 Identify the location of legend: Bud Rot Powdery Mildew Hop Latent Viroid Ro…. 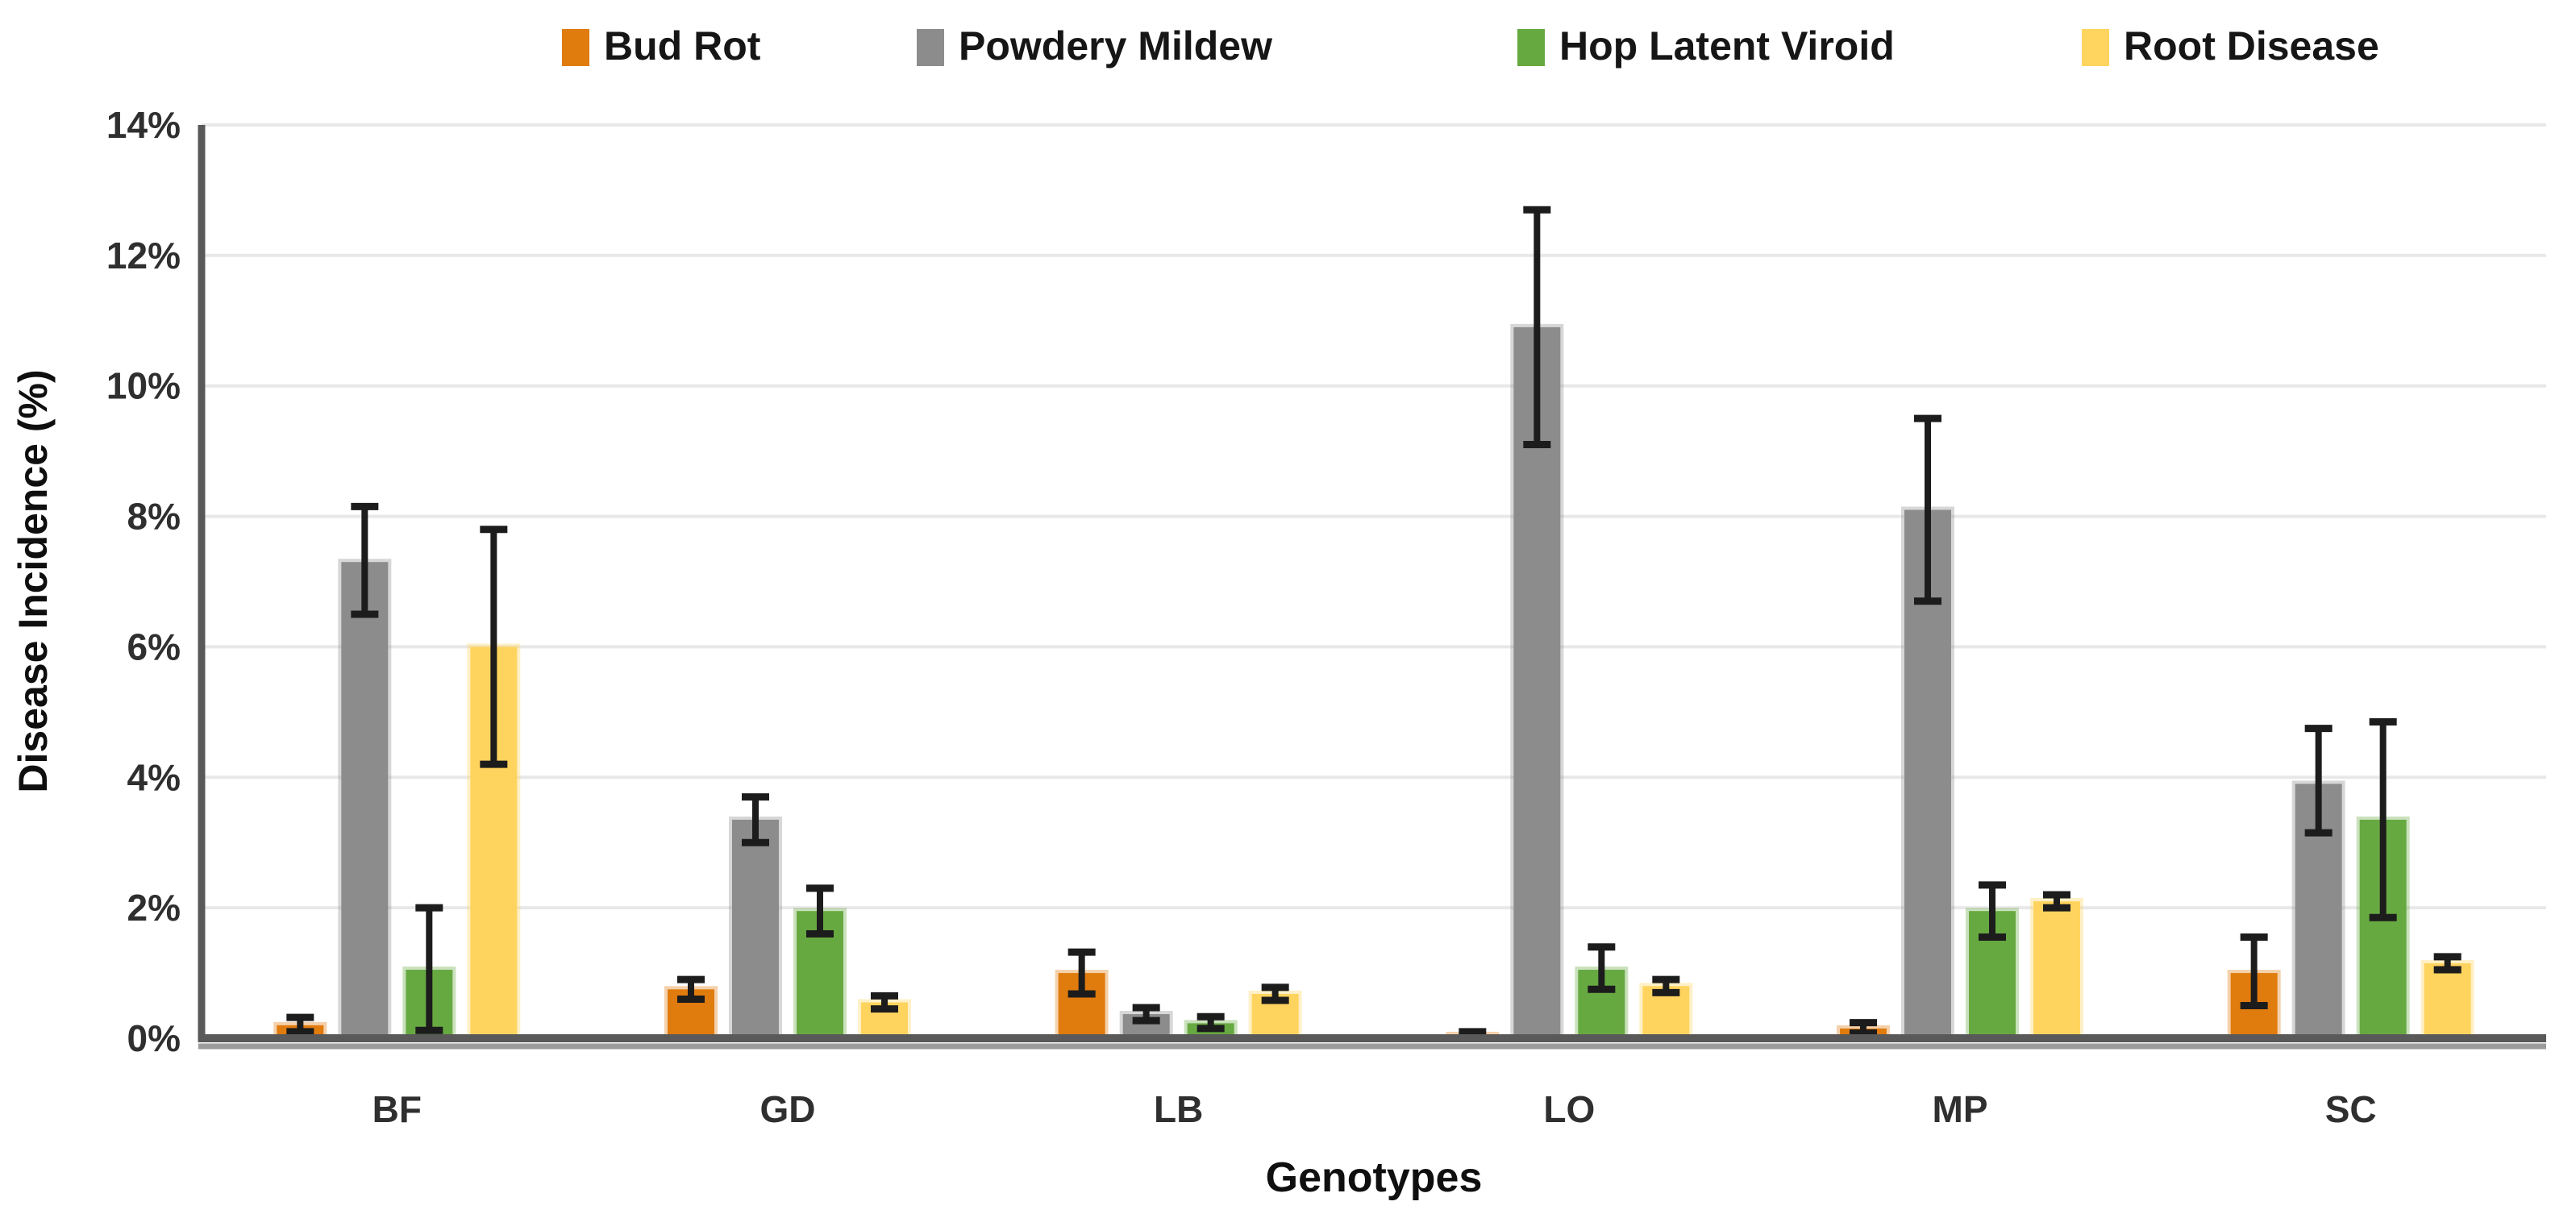
(1470, 46).